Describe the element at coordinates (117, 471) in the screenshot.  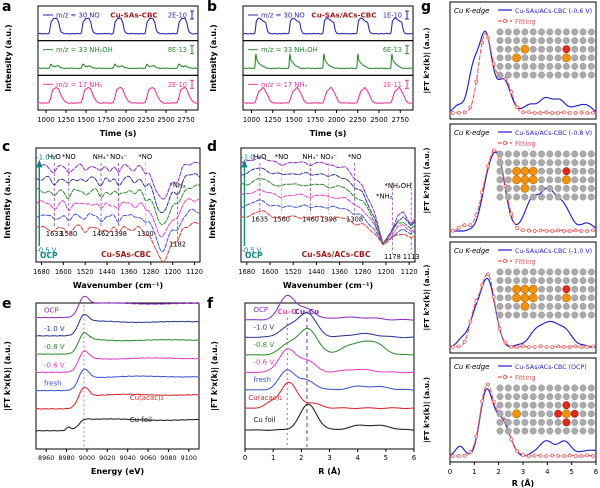
I see `x-axis-label: Energy (eV)` at that location.